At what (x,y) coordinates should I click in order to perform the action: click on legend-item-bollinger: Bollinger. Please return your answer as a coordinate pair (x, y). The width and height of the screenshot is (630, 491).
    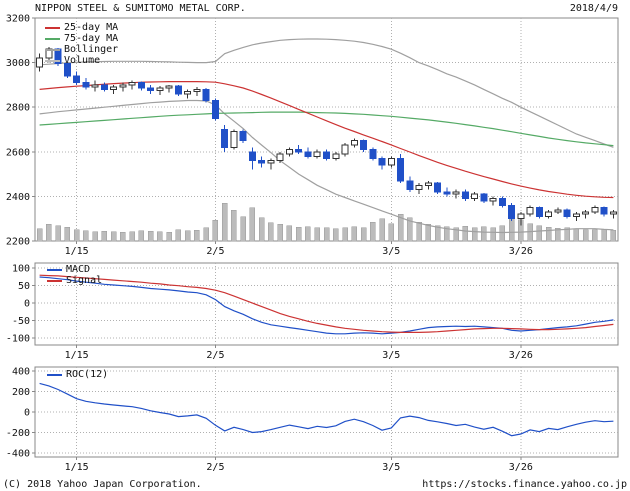
    Looking at the image, I should click on (81, 49).